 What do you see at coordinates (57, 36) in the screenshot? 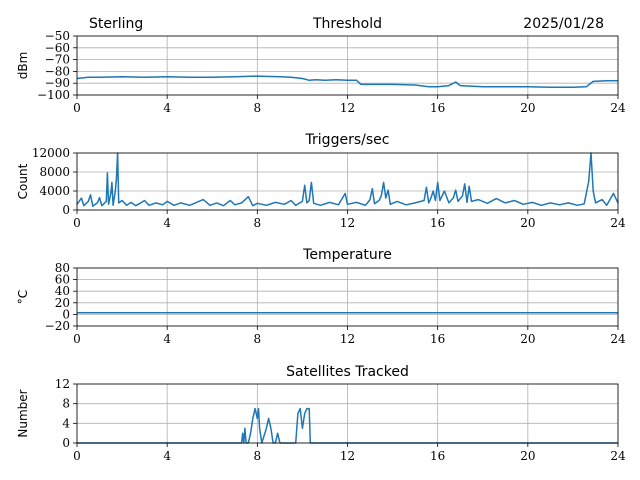
I see `y-tick-label: −50` at bounding box center [57, 36].